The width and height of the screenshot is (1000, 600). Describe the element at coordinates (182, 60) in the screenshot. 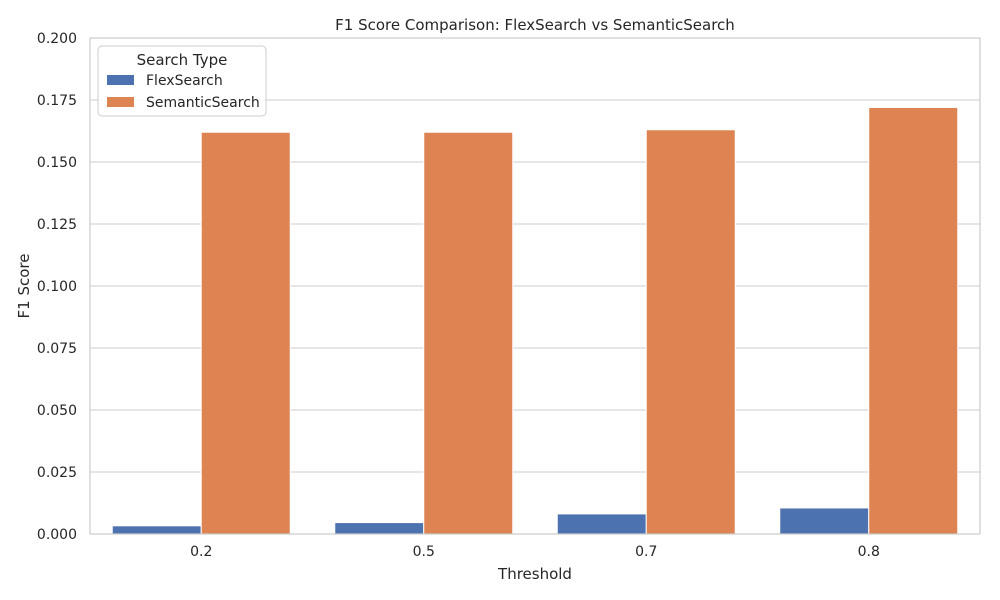

I see `legend-title: Search Type` at that location.